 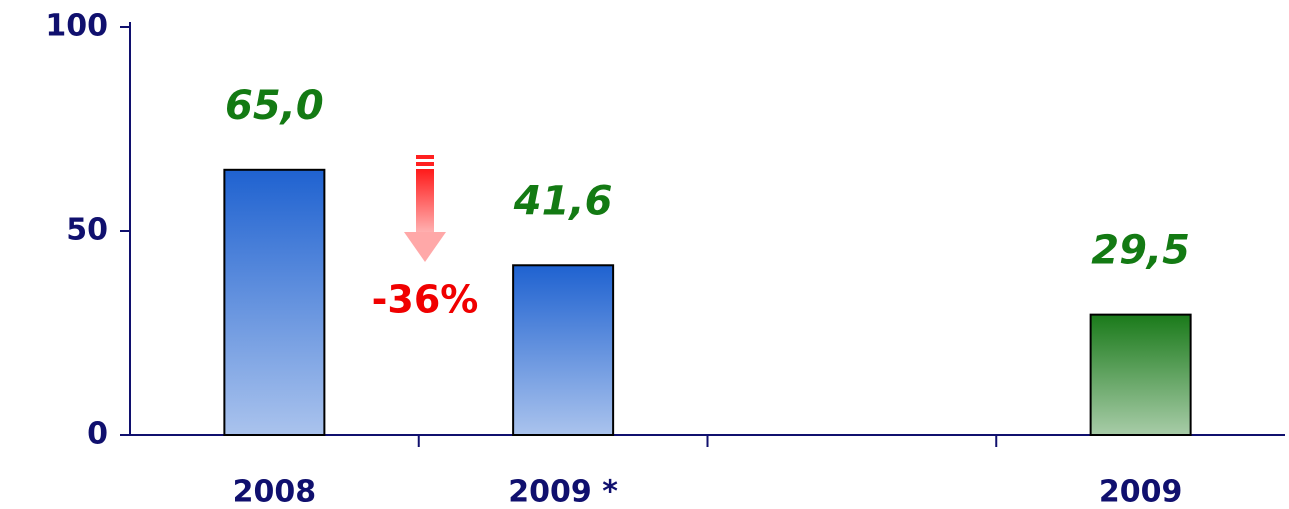 What do you see at coordinates (87, 230) in the screenshot?
I see `y-tick-label: 50` at bounding box center [87, 230].